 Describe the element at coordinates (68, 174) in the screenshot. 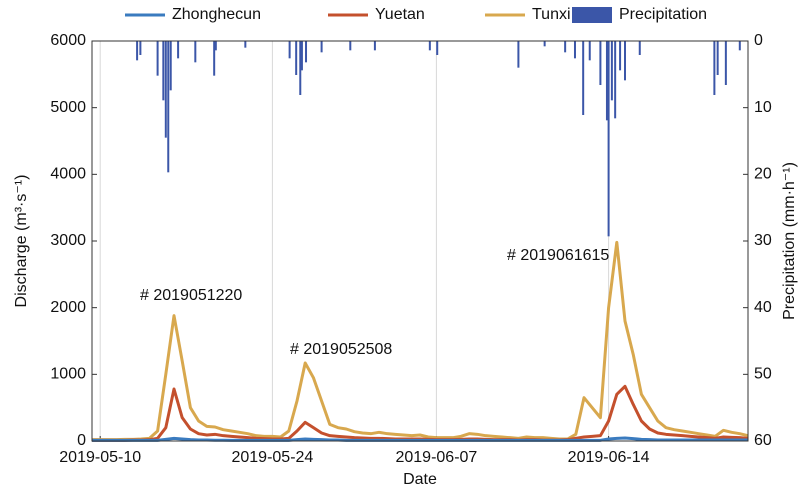

I see `y-tick-label: 4000` at that location.